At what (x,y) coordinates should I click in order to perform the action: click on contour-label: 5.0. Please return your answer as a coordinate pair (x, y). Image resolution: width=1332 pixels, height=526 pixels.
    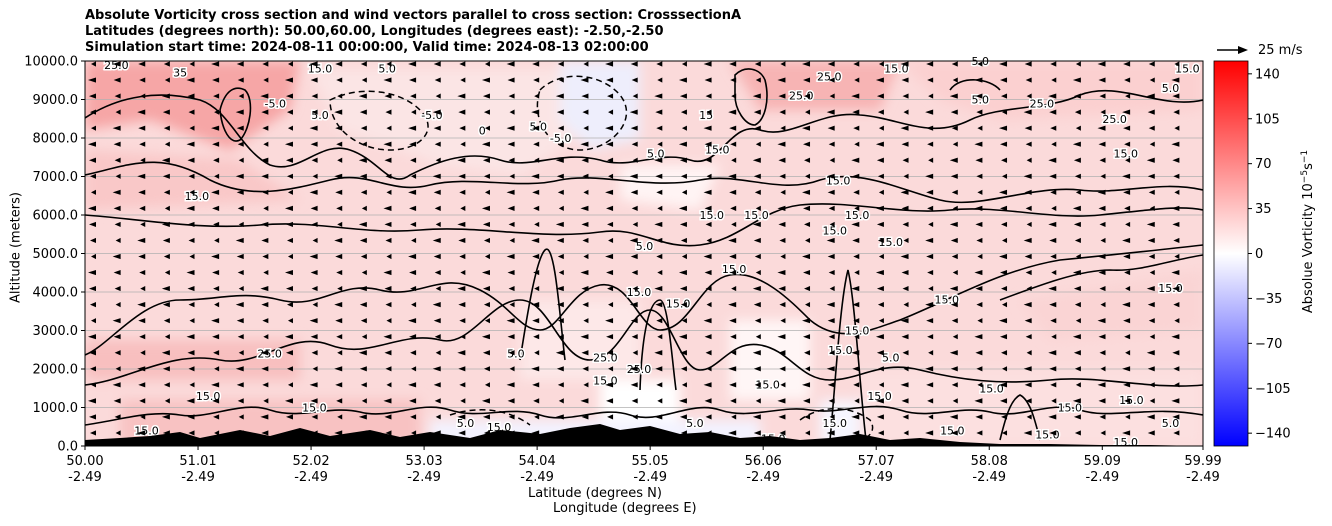
    Looking at the image, I should click on (516, 354).